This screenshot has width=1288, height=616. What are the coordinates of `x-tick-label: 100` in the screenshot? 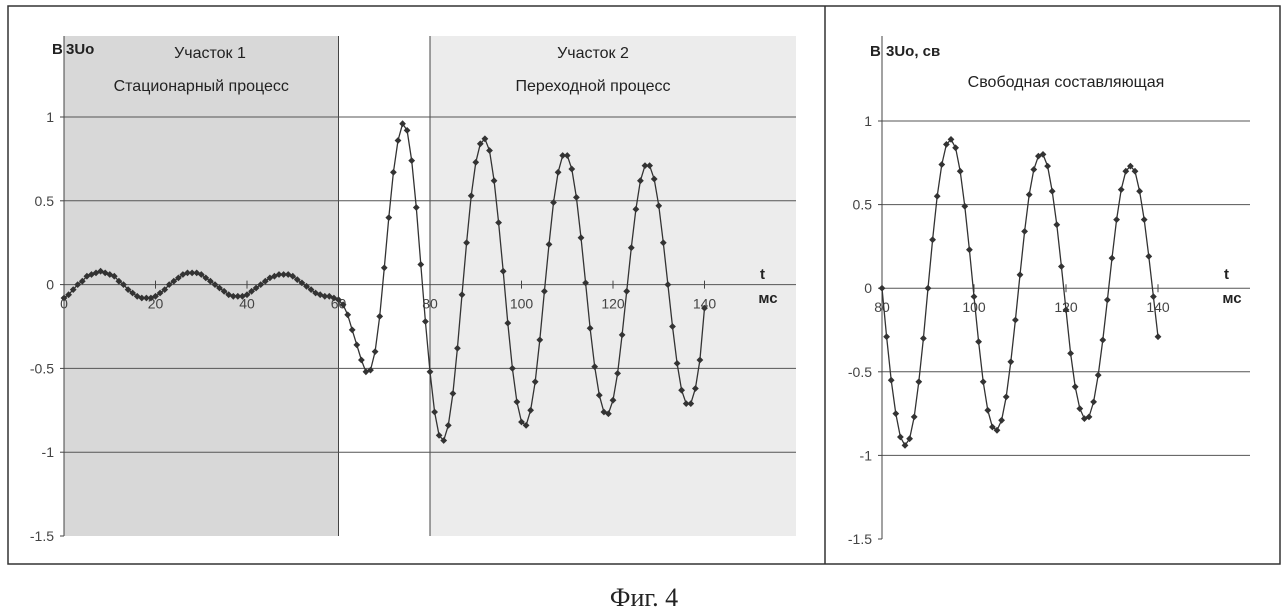 It's located at (522, 304).